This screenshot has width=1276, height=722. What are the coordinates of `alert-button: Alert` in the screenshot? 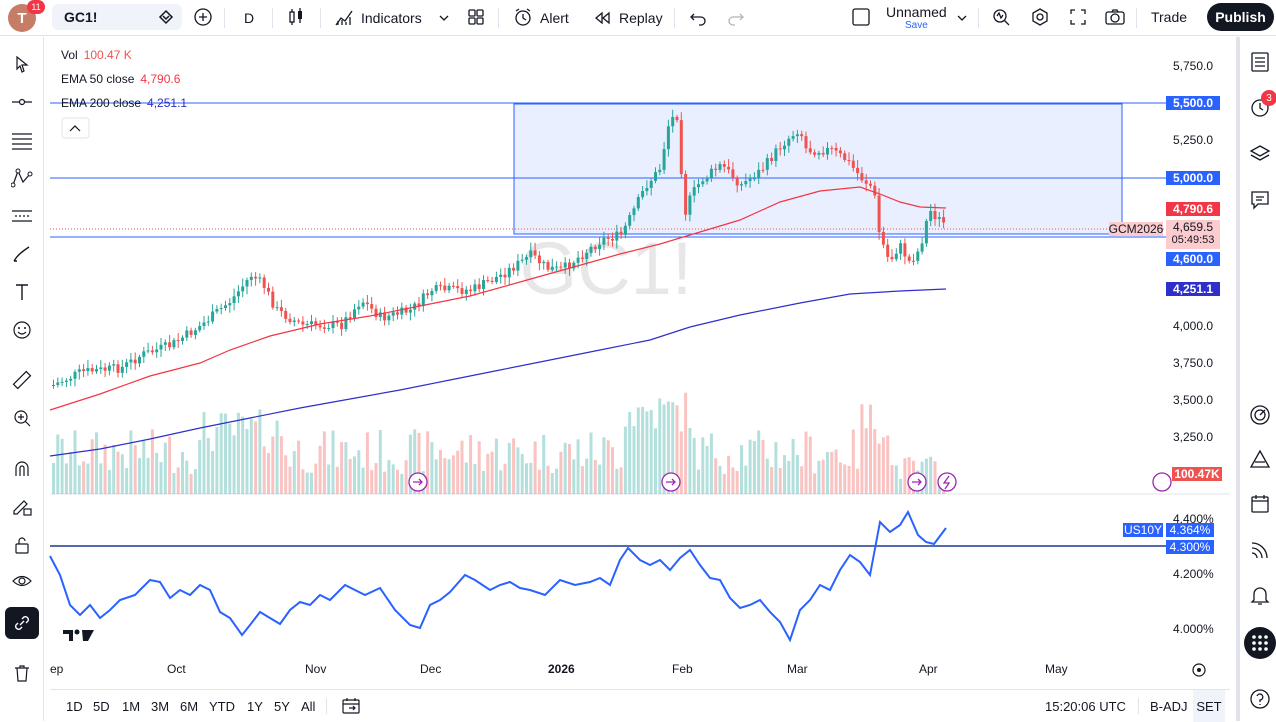 It's located at (554, 18).